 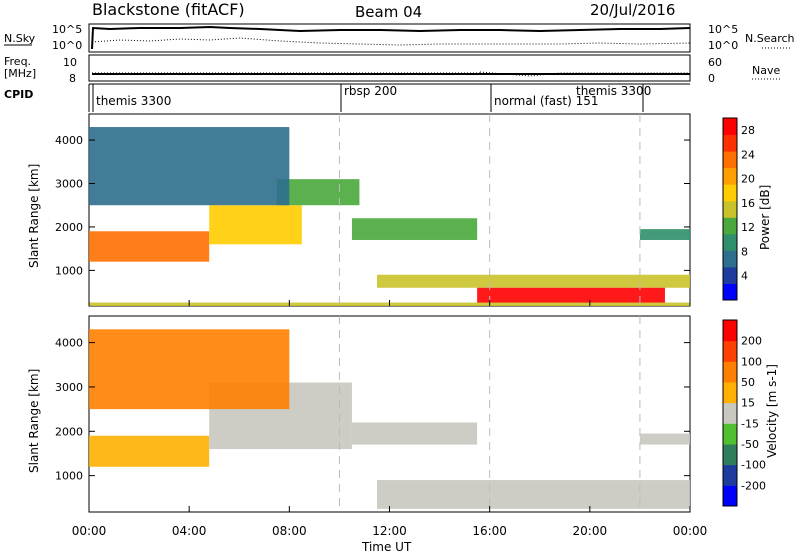 I want to click on cpid-segment-3: themis 3300, so click(x=613, y=91).